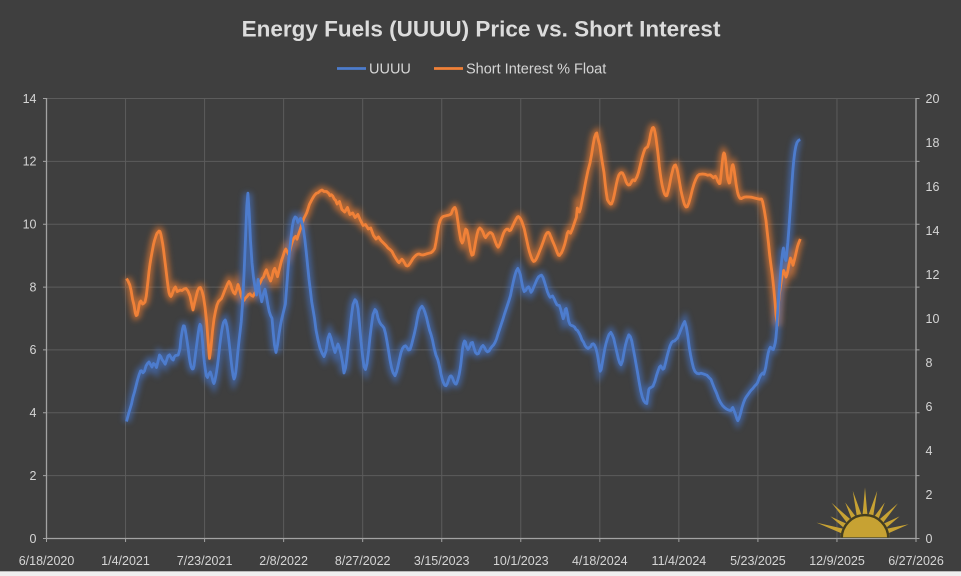 This screenshot has height=576, width=961. Describe the element at coordinates (916, 561) in the screenshot. I see `svg-text: 6/27/2026` at that location.